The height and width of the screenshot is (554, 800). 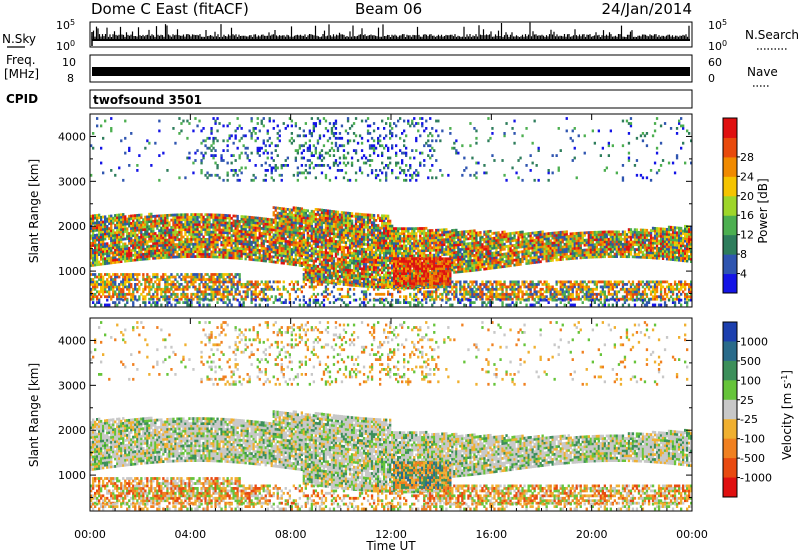 What do you see at coordinates (65, 46) in the screenshot?
I see `nsky-tick-bottom: 100` at bounding box center [65, 46].